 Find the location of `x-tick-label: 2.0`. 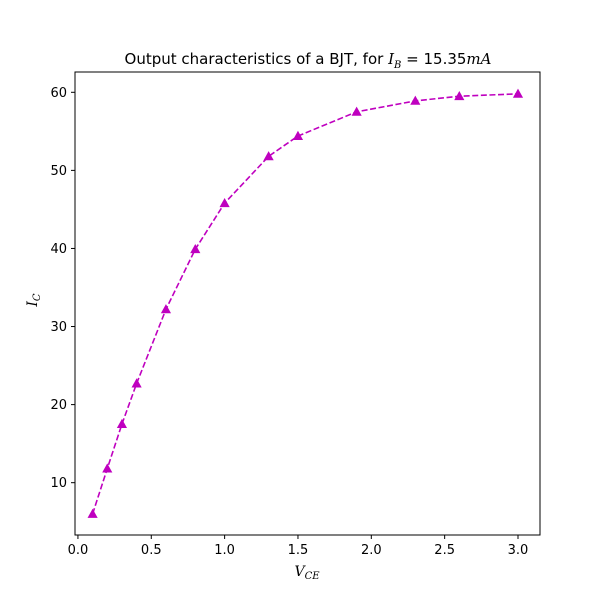

x-tick-label: 2.0 is located at coordinates (371, 550).